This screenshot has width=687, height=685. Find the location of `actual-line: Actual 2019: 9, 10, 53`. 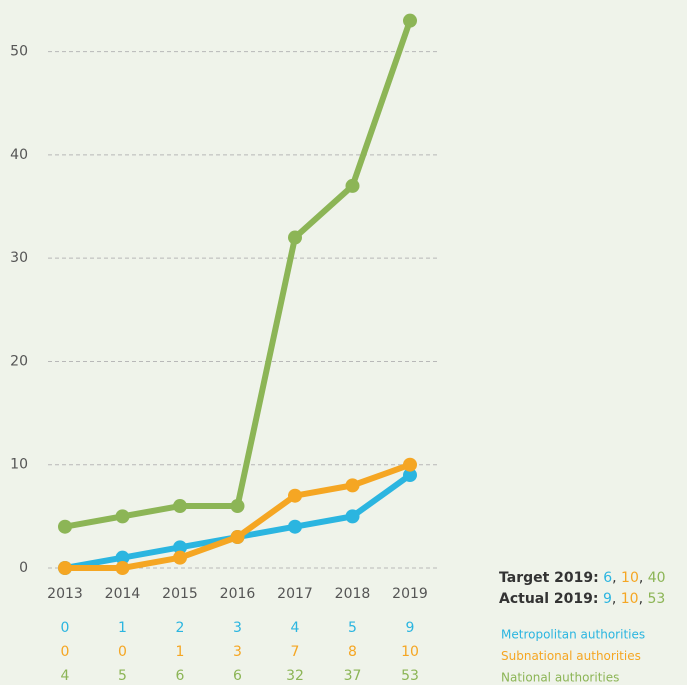

actual-line: Actual 2019: 9, 10, 53 is located at coordinates (582, 599).